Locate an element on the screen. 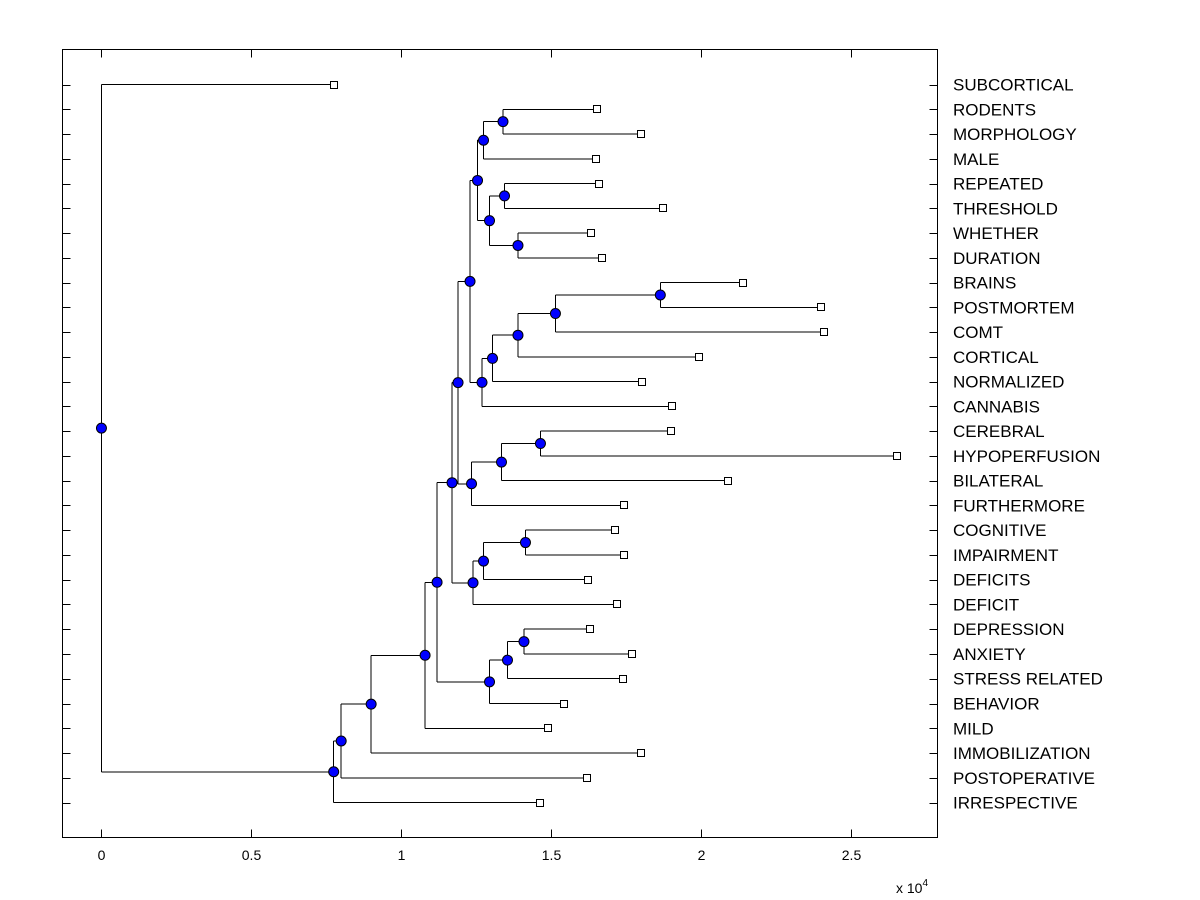 This screenshot has width=1200, height=900. leaf-label: CEREBRAL is located at coordinates (999, 431).